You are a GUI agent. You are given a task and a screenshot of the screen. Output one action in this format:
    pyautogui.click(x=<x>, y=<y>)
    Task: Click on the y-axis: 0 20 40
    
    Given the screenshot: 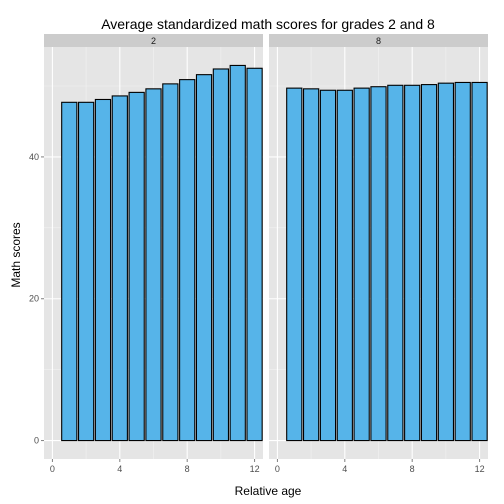 What is the action you would take?
    pyautogui.click(x=36, y=299)
    